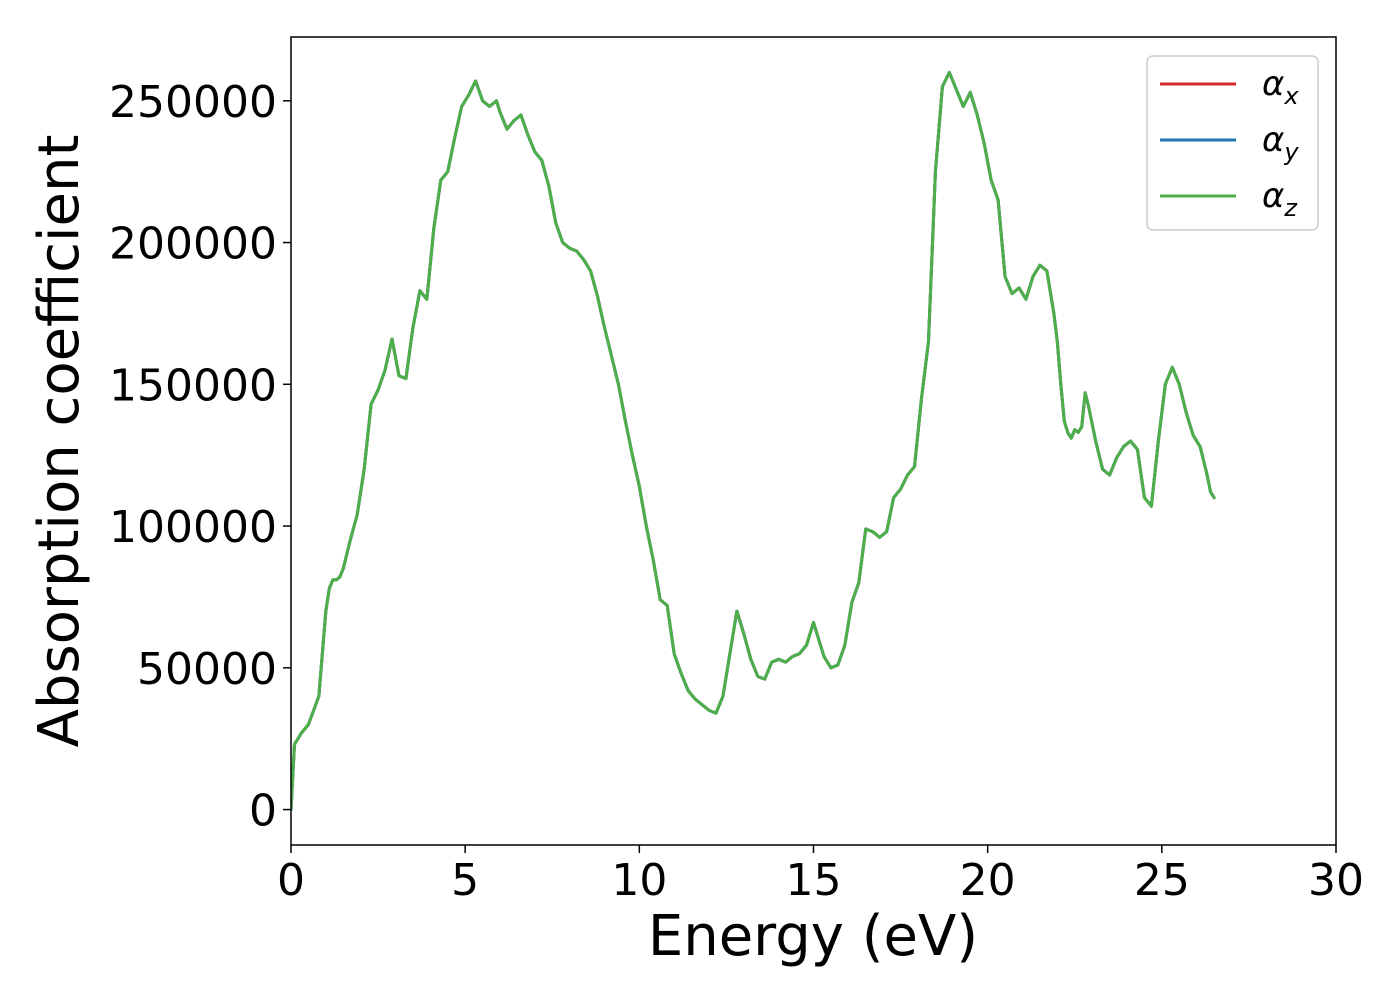 This screenshot has width=1400, height=1000. What do you see at coordinates (193, 102) in the screenshot?
I see `y-tick-label: 250000` at bounding box center [193, 102].